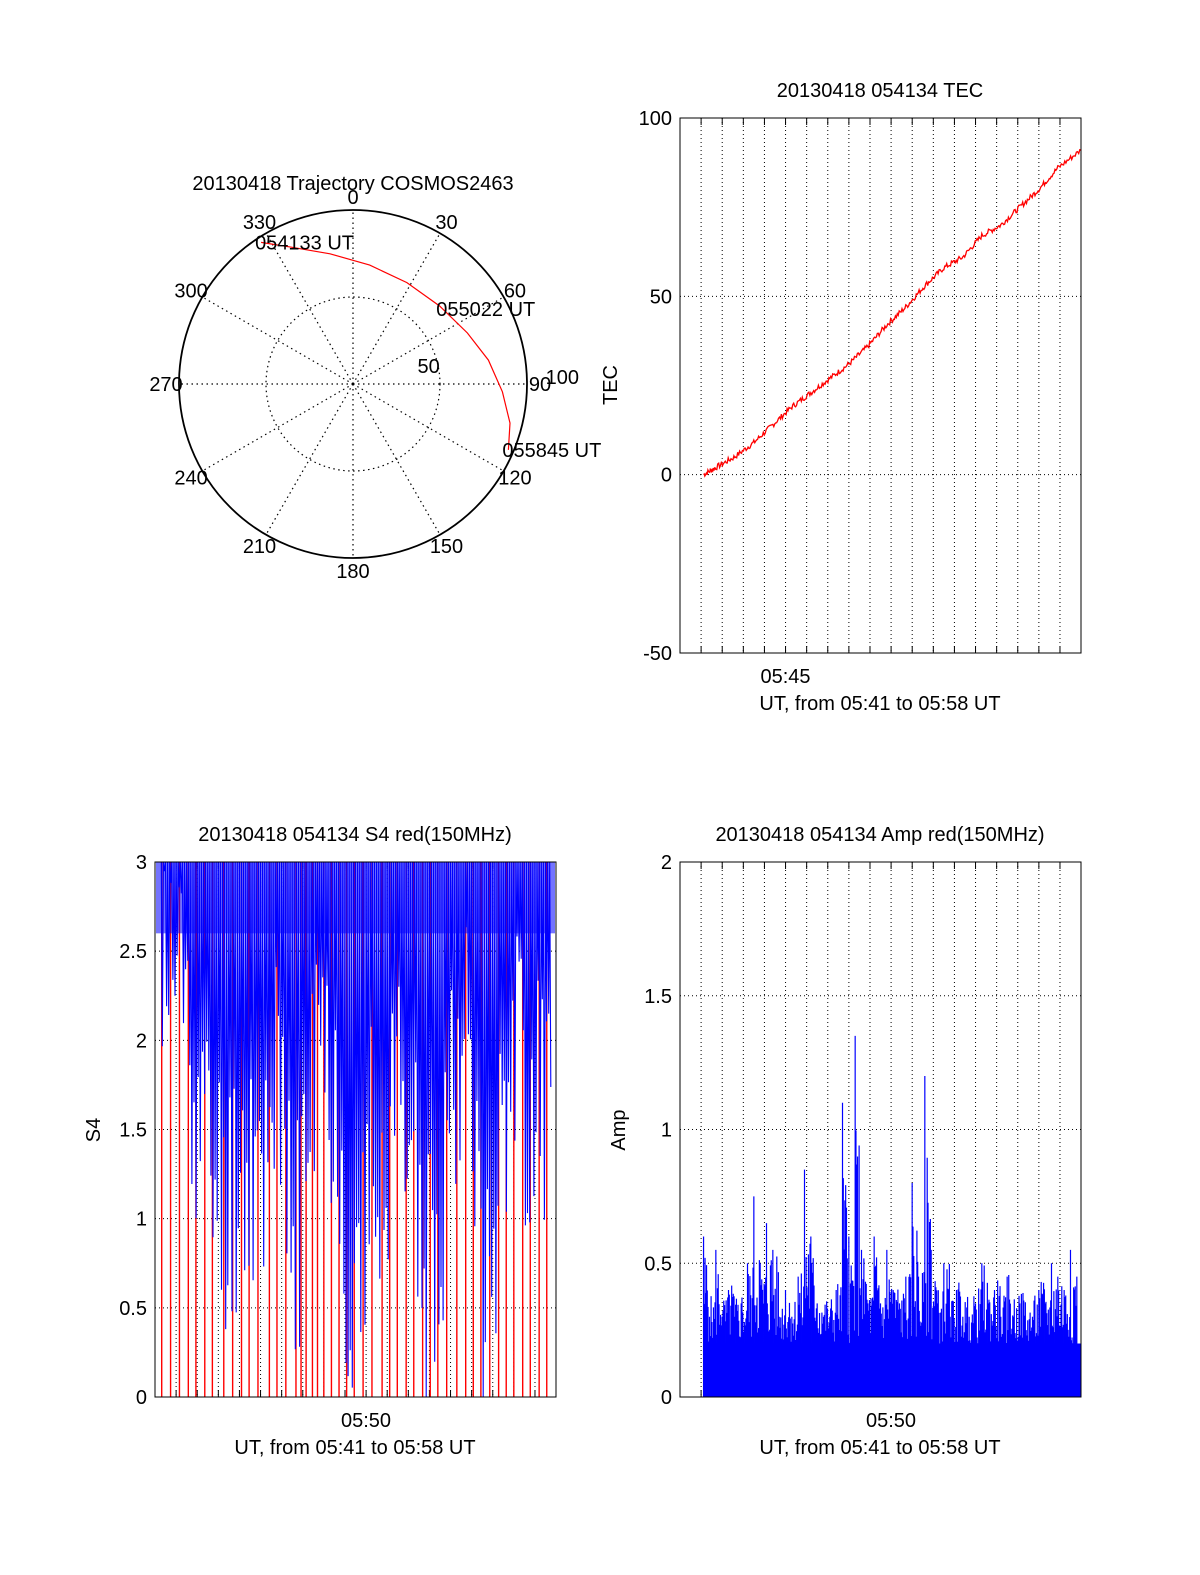 Image resolution: width=1200 pixels, height=1575 pixels. I want to click on tec-ylabel: TEC, so click(611, 385).